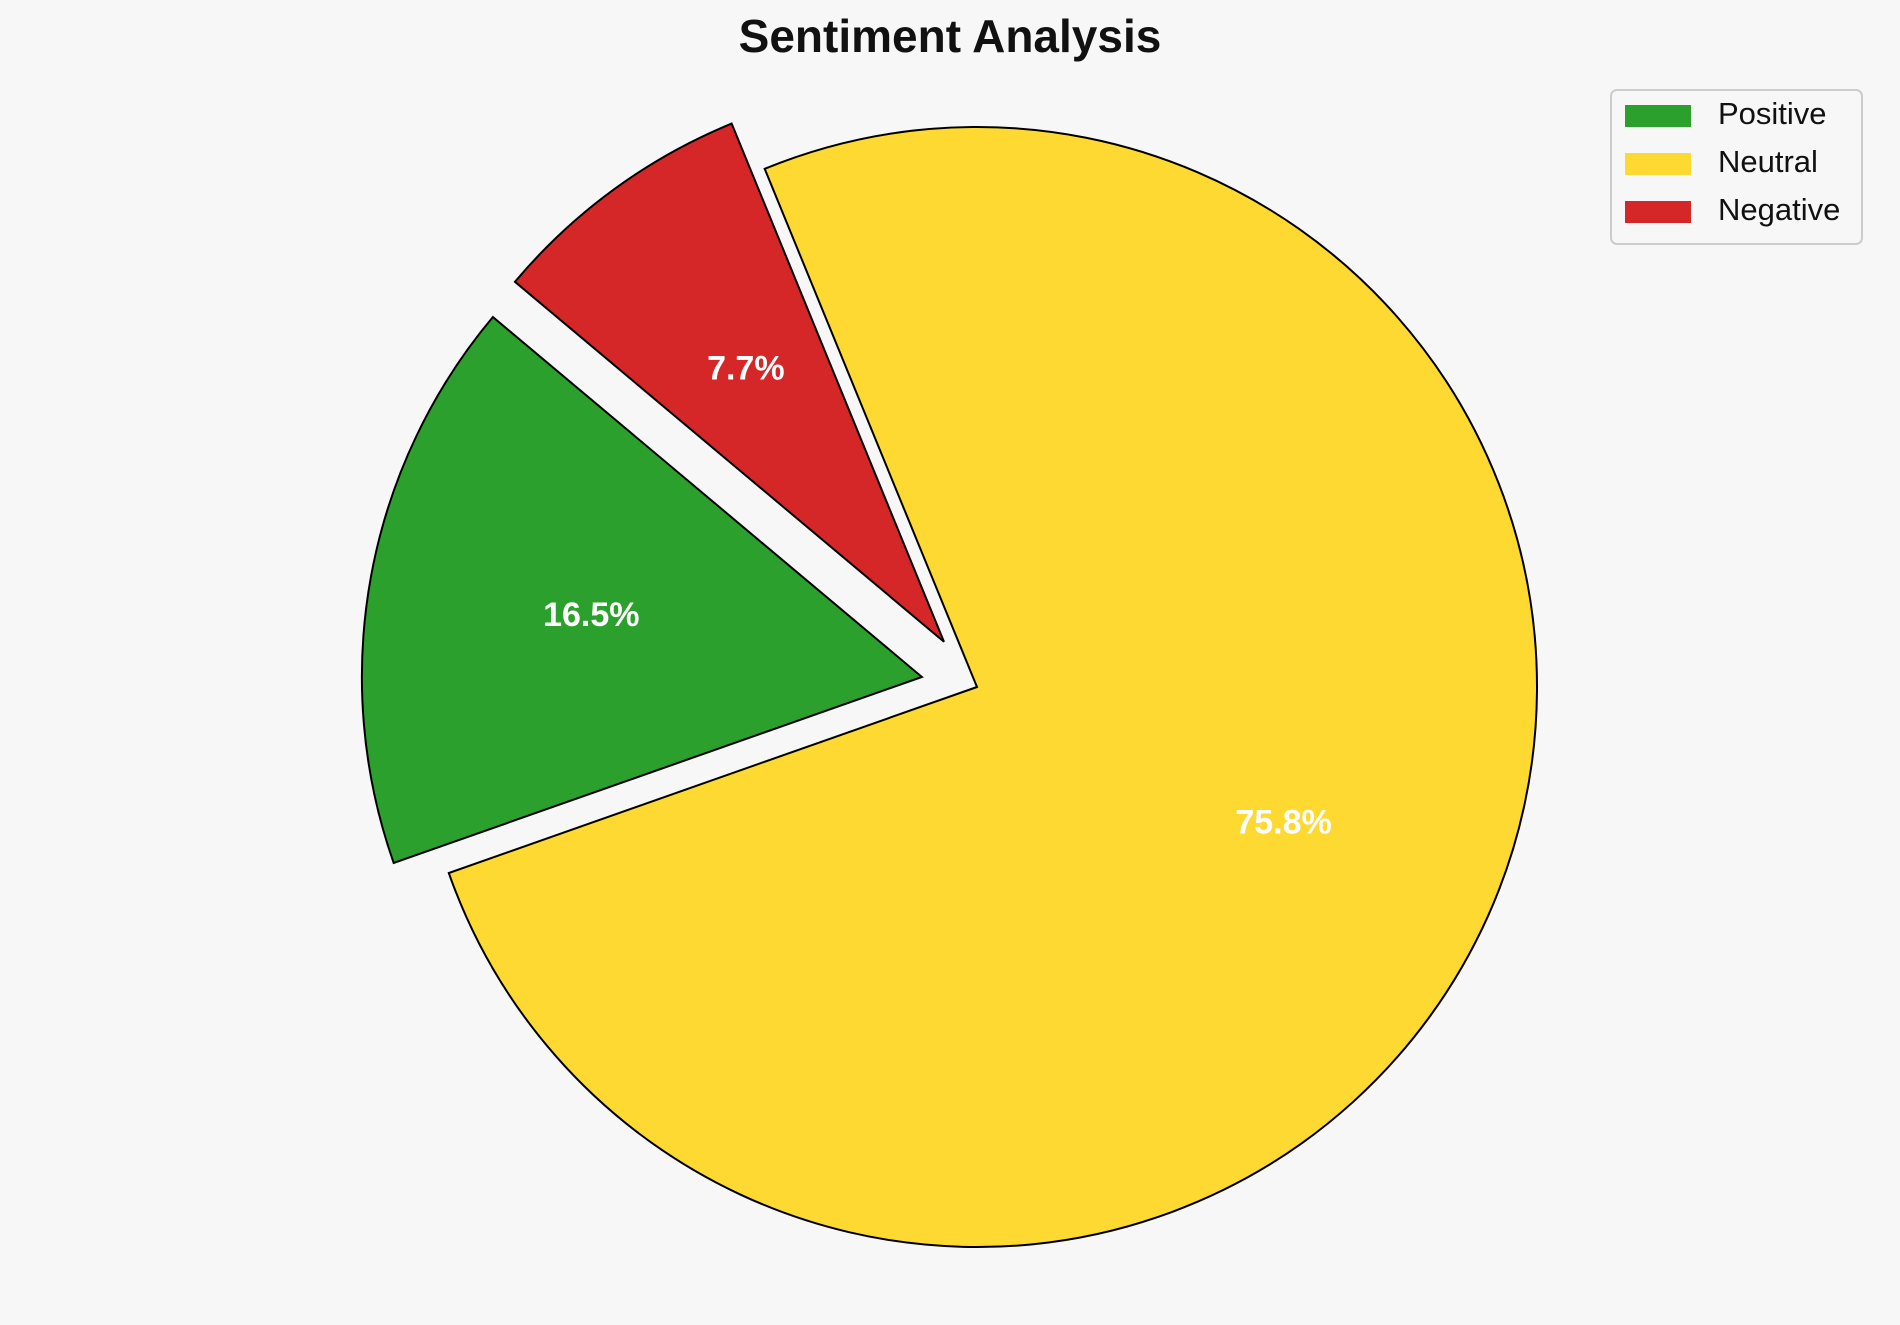 This screenshot has height=1325, width=1900. I want to click on legend-label: Neutral, so click(1768, 161).